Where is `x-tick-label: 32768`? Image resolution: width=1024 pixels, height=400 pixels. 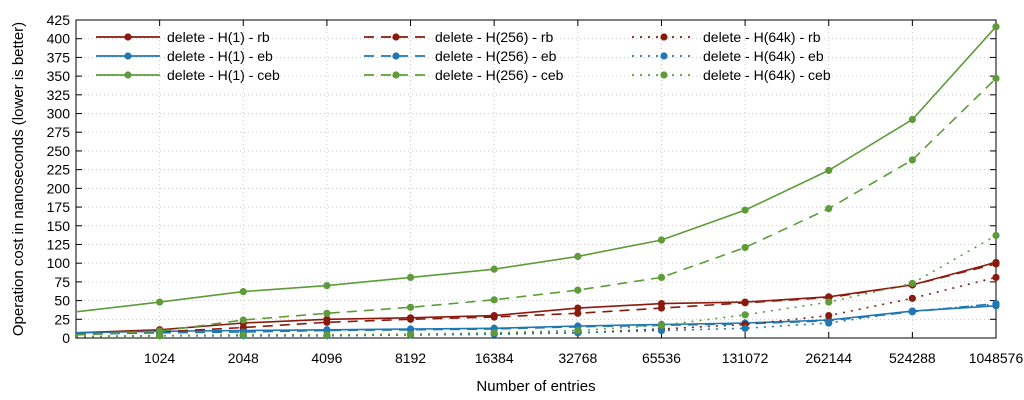
x-tick-label: 32768 is located at coordinates (577, 358).